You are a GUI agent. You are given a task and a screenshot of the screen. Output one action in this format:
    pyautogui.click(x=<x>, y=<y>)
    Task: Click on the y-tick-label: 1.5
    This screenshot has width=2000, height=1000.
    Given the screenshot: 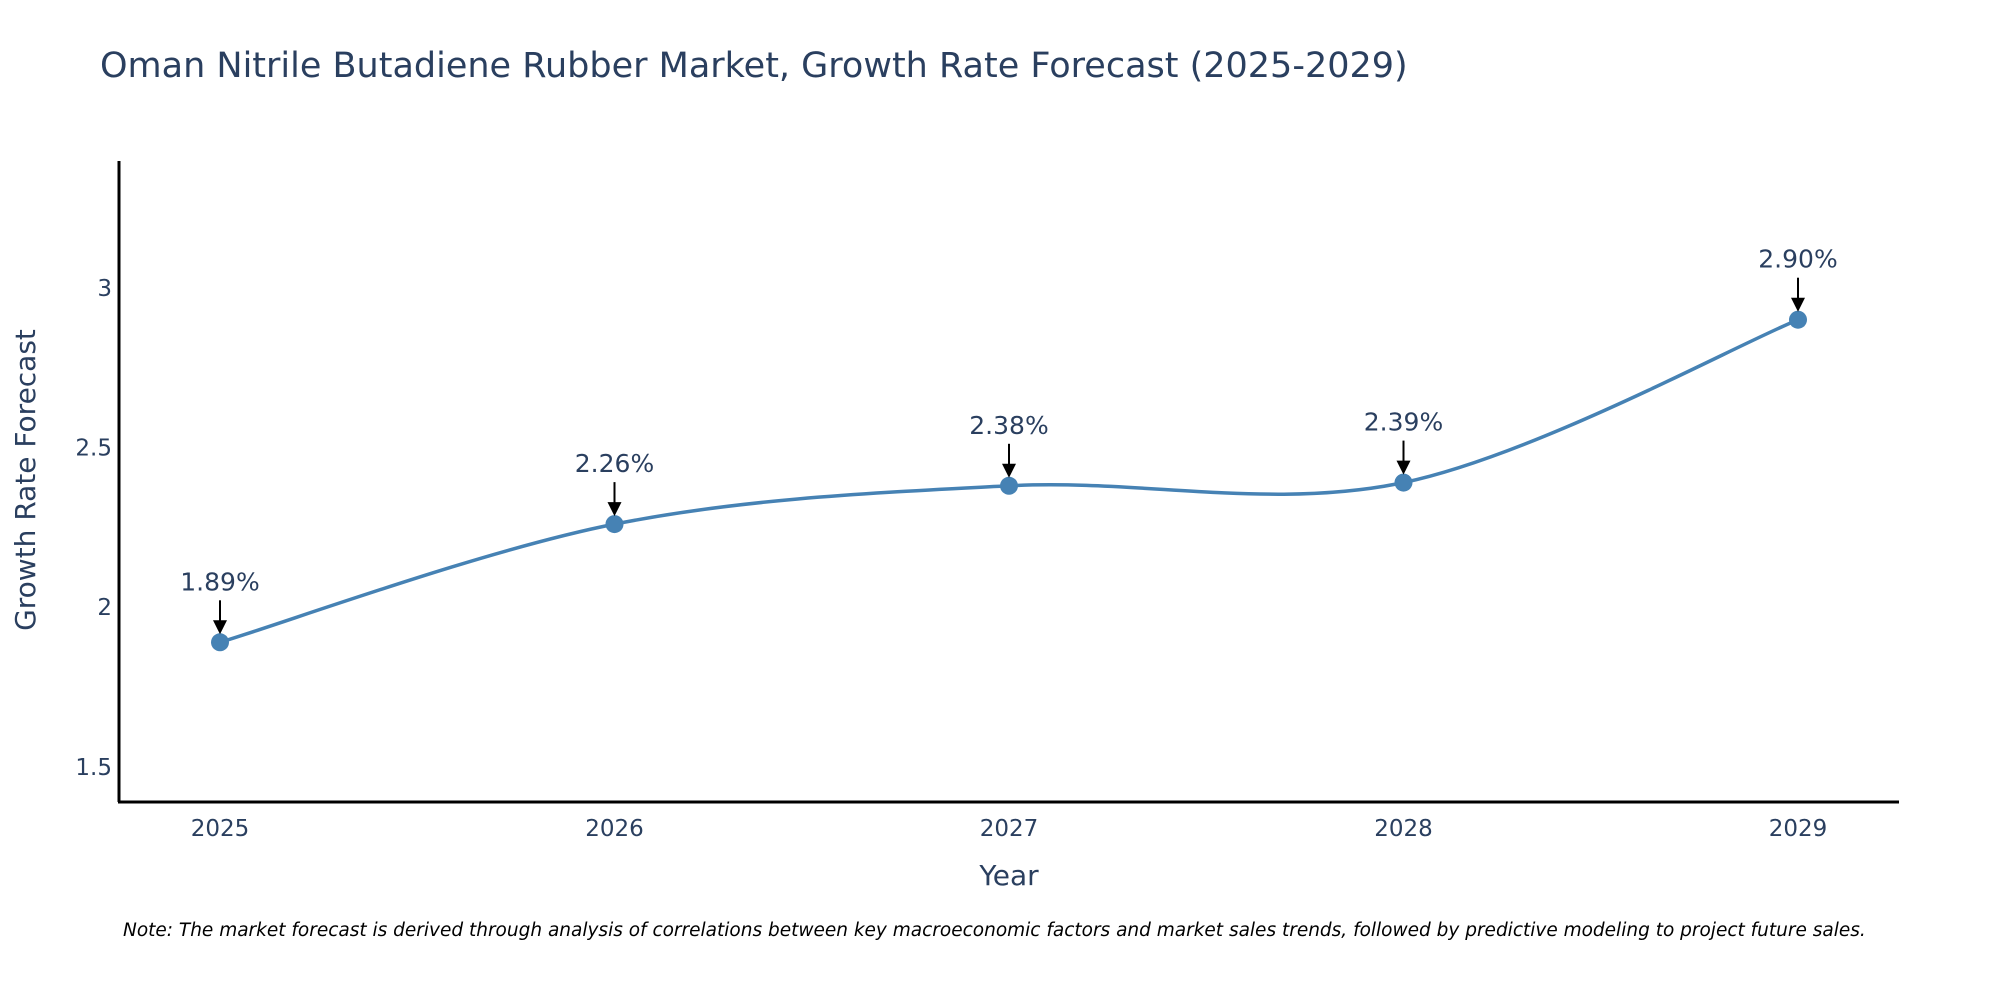 What is the action you would take?
    pyautogui.click(x=93, y=768)
    